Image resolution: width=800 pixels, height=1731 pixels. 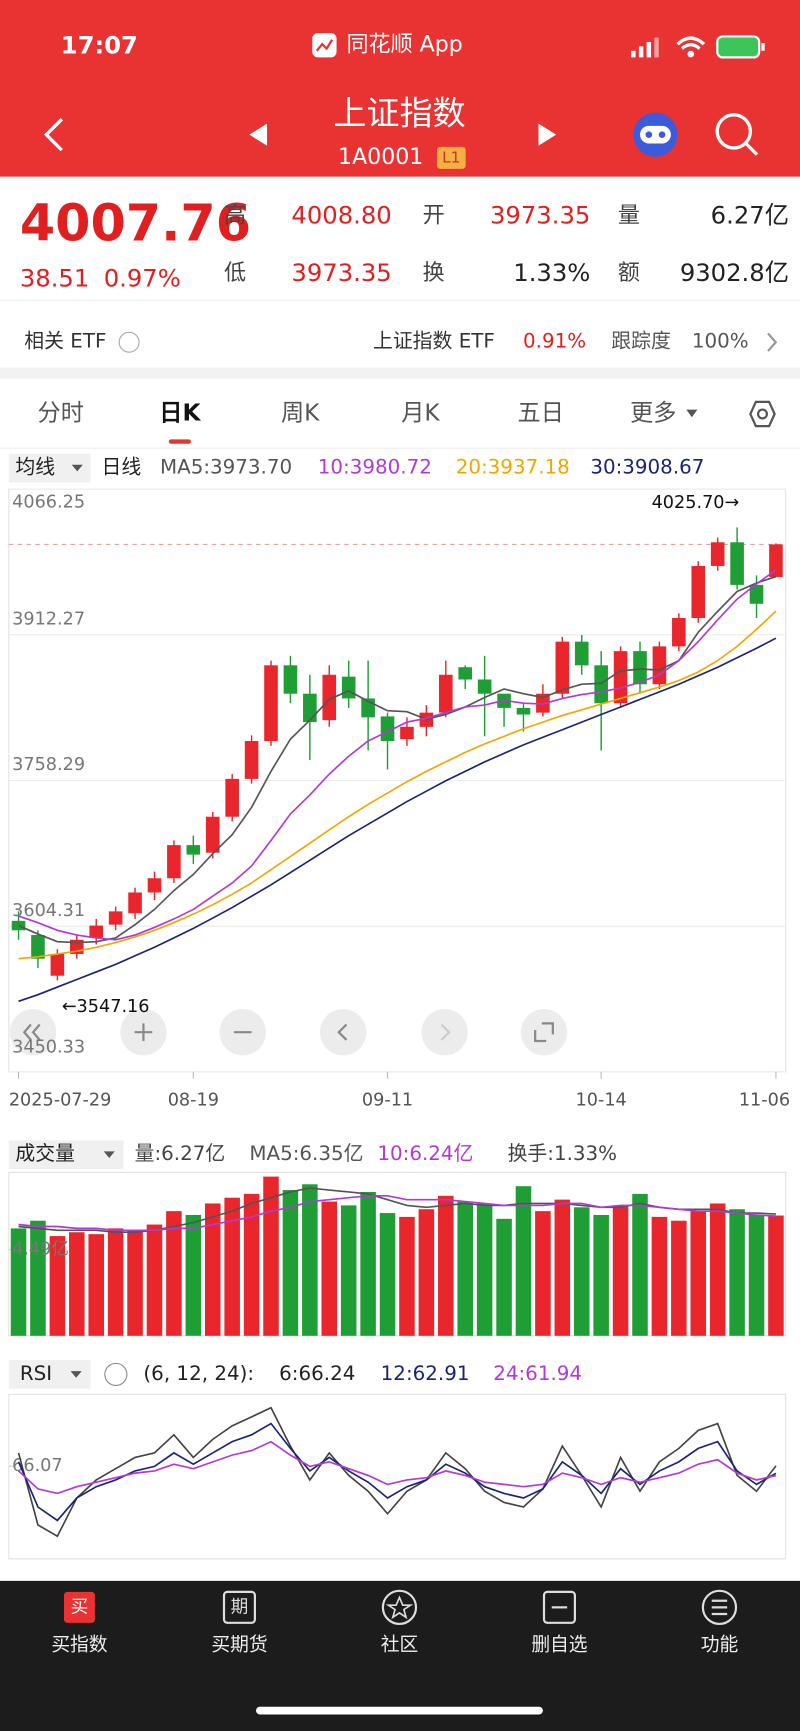 I want to click on etf-row: 相关 ETF 上证指数 ETF 0.91% 跟踪度 100%, so click(x=401, y=341).